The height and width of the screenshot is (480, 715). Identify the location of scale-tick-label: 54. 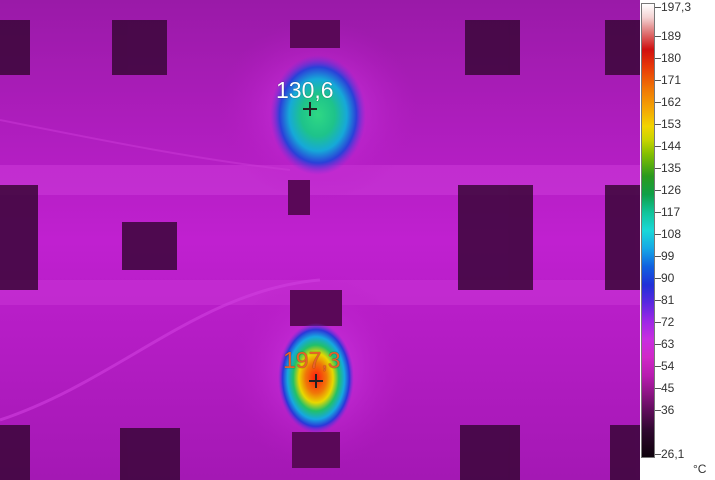
(668, 366).